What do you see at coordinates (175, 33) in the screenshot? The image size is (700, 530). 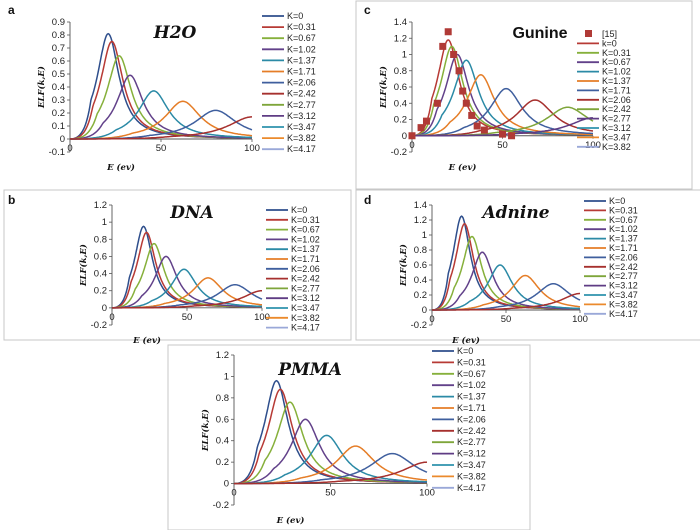 I see `panel-title: H2O` at bounding box center [175, 33].